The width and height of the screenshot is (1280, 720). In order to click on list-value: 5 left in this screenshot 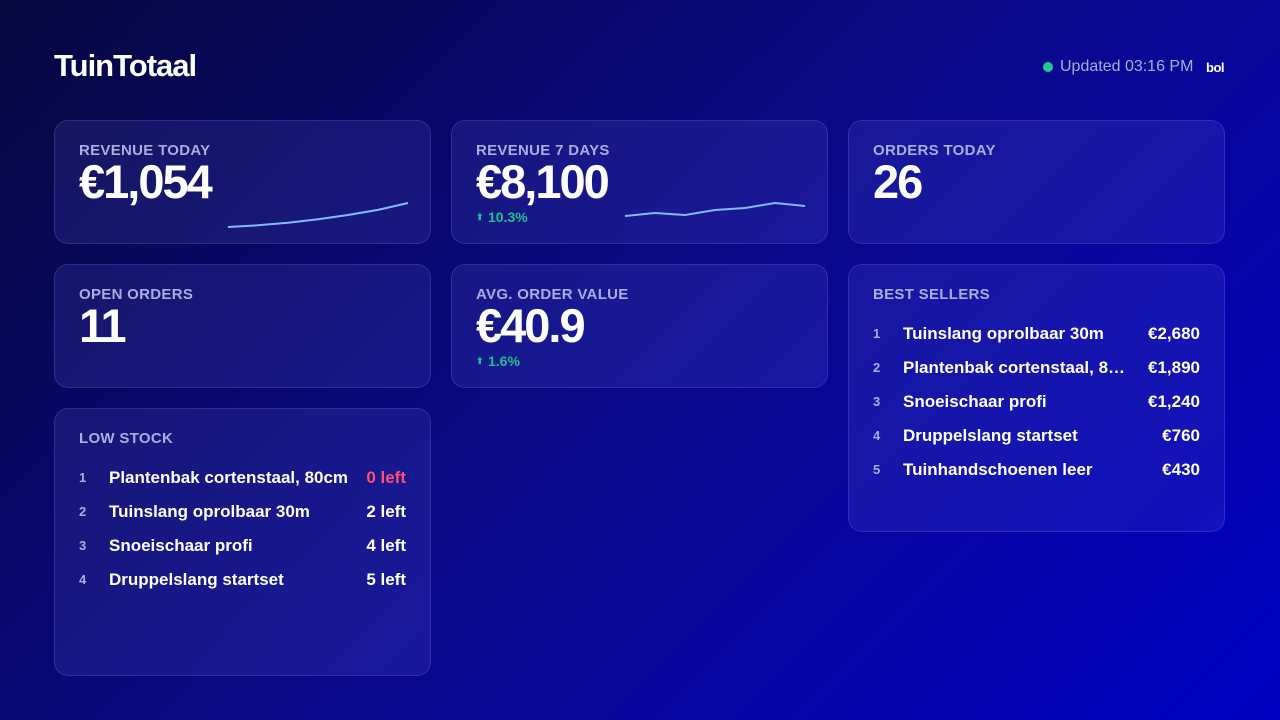, I will do `click(386, 579)`.